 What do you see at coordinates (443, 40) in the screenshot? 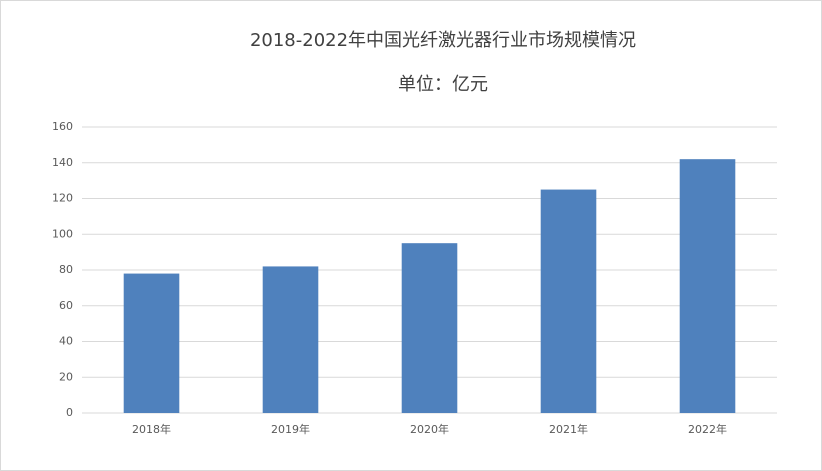
I see `chart-title: 2018-2022年中国光纤激光器行业市场规模情况` at bounding box center [443, 40].